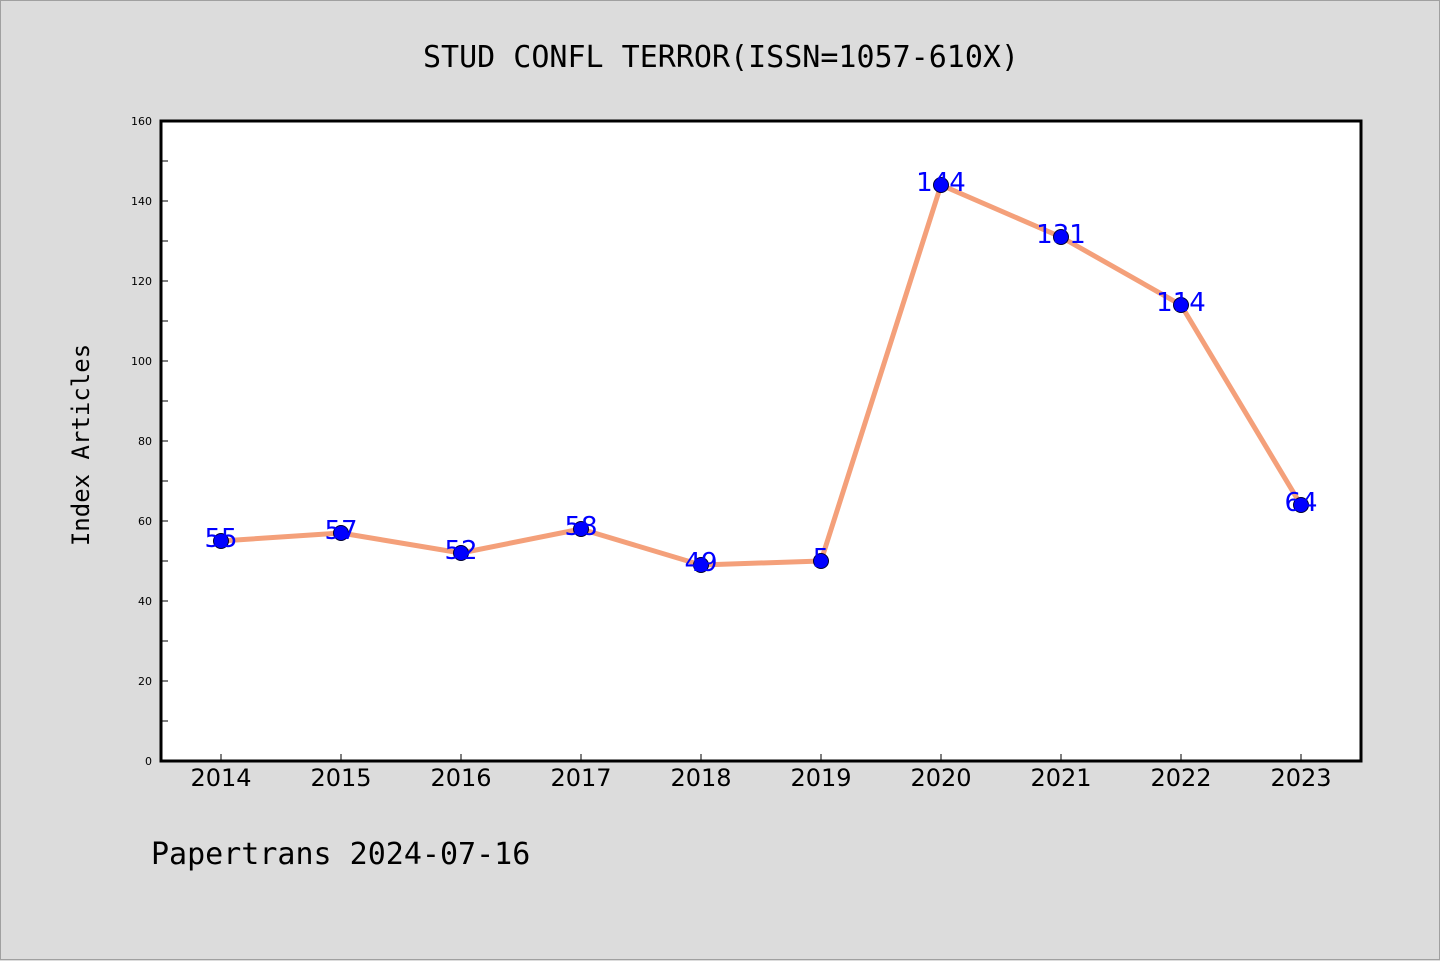  Describe the element at coordinates (820, 778) in the screenshot. I see `x-tick-label: 2019` at that location.